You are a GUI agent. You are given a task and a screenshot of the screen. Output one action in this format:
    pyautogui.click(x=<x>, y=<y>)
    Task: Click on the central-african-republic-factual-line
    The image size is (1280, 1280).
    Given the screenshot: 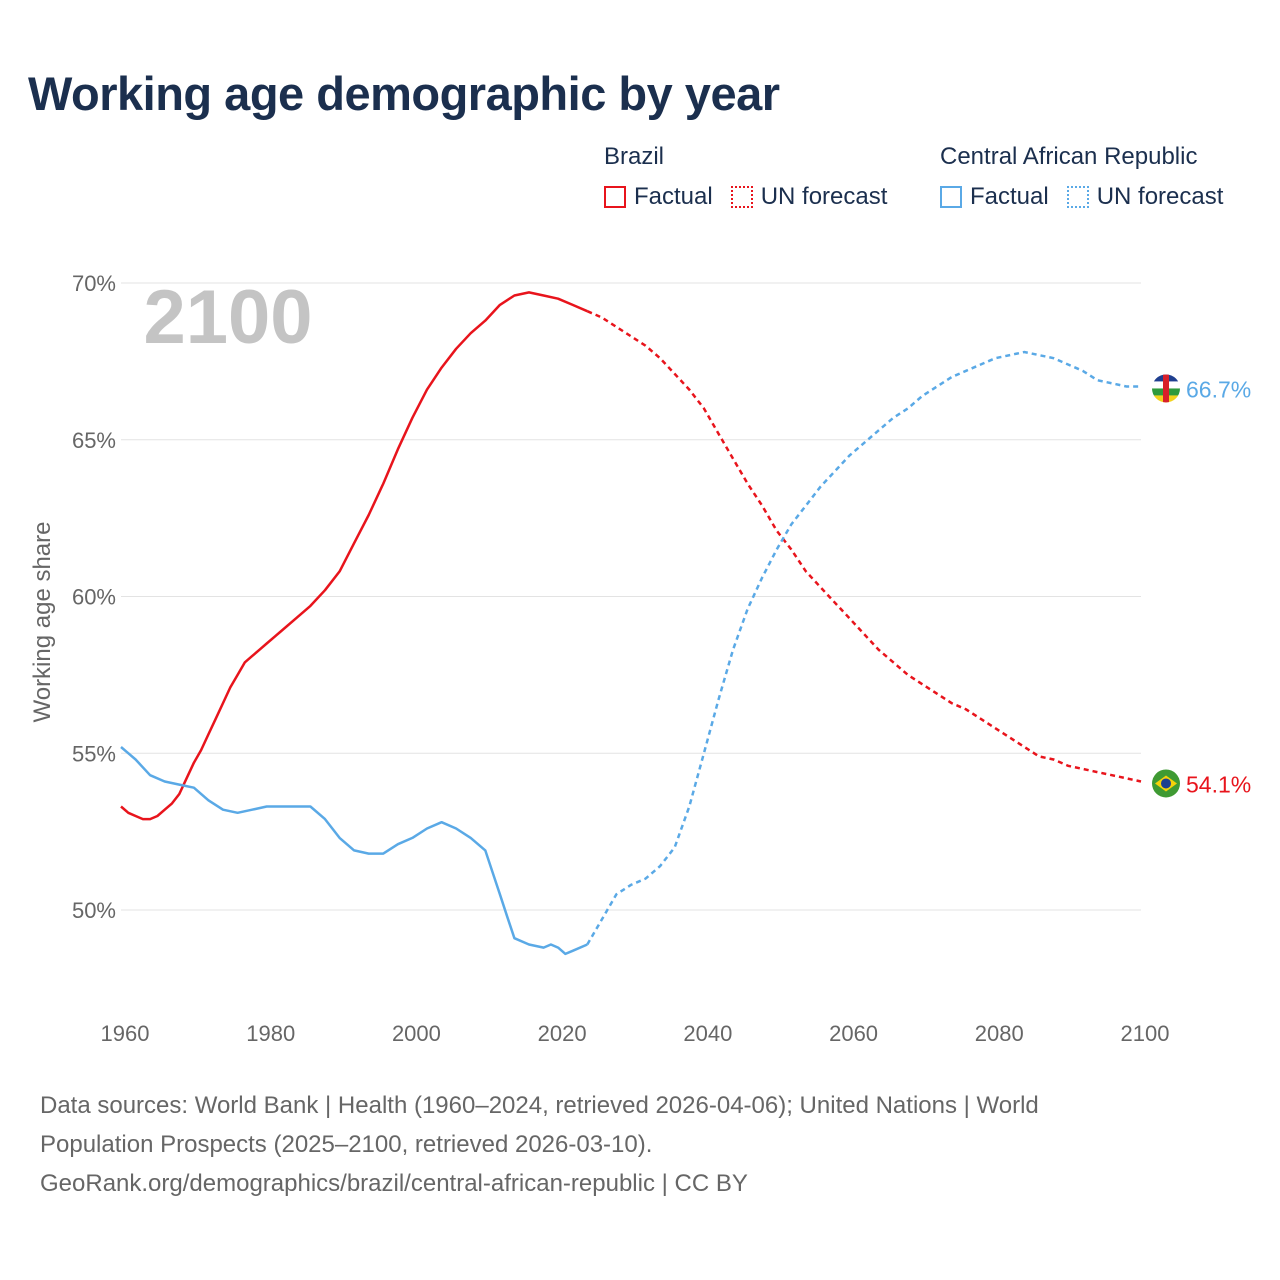 What is the action you would take?
    pyautogui.click(x=354, y=851)
    